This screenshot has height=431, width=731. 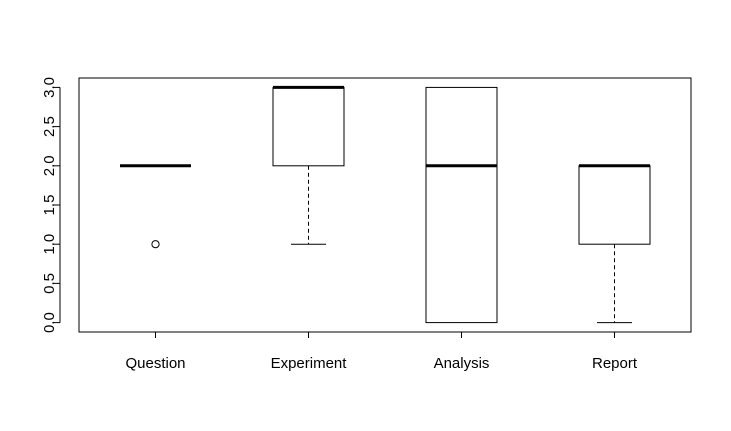 I want to click on box-question, so click(x=155, y=206).